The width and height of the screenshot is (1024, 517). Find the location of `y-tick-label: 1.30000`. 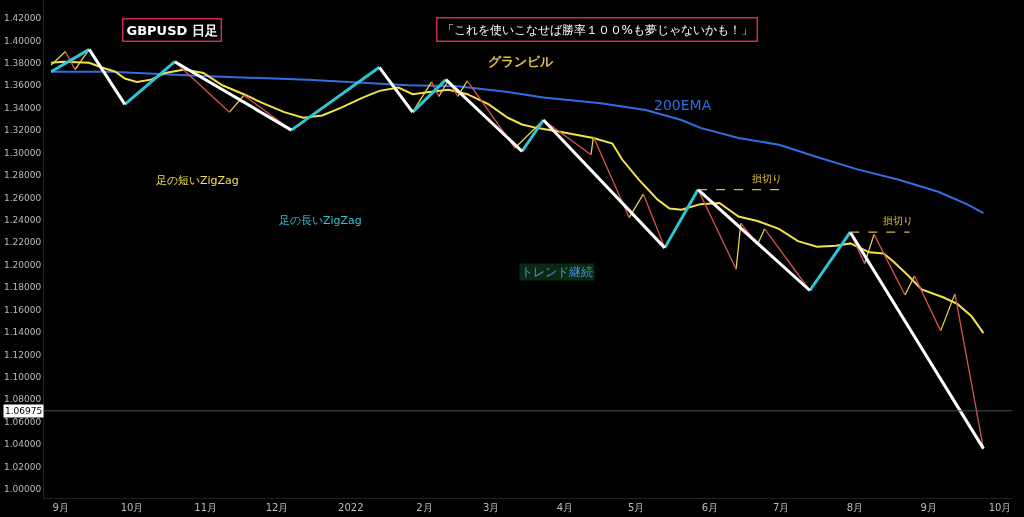

y-tick-label: 1.30000 is located at coordinates (22, 152).